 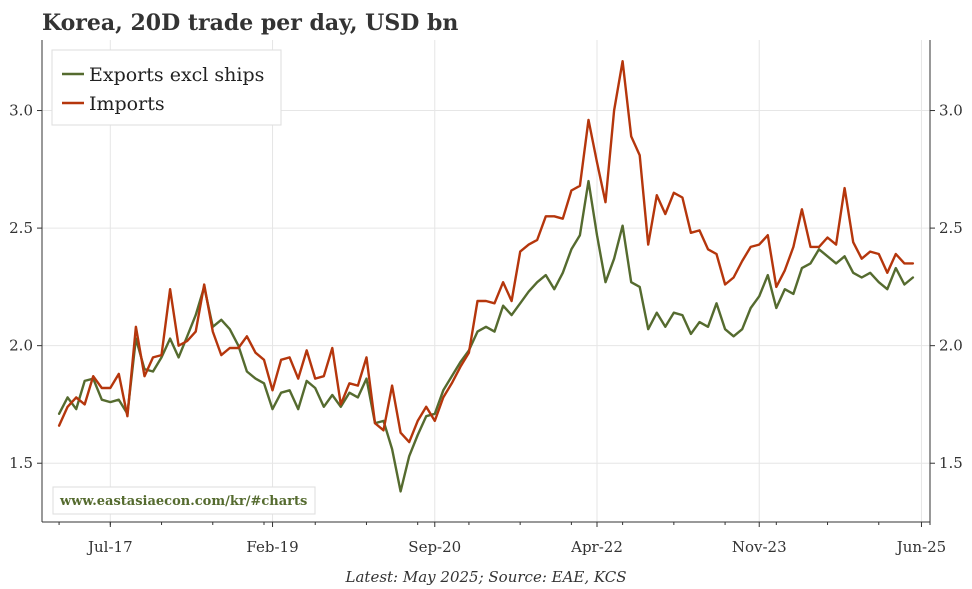 I want to click on y-tick-label-left: 1.5, so click(x=21, y=463).